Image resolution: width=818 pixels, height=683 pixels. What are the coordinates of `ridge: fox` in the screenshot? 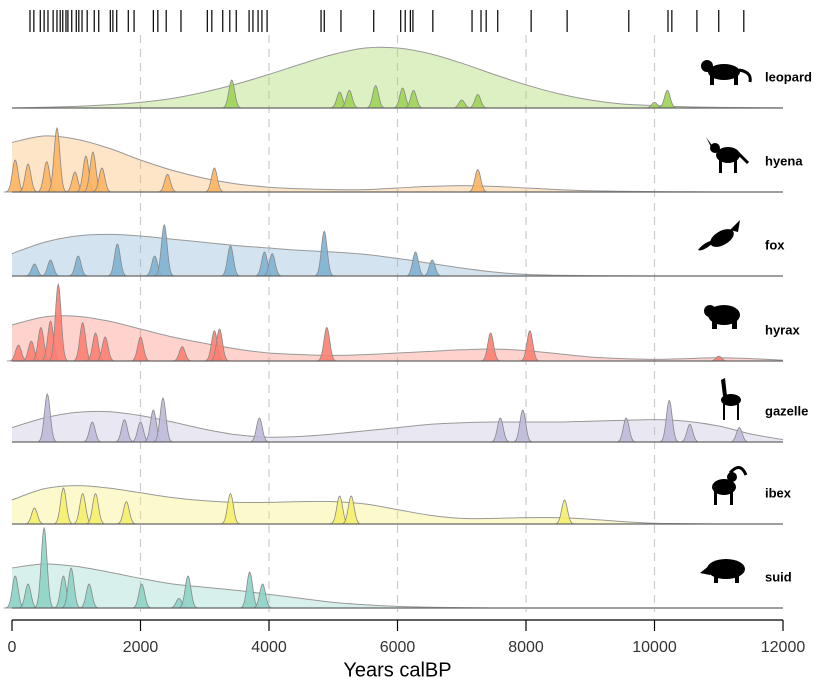 It's located at (398, 250).